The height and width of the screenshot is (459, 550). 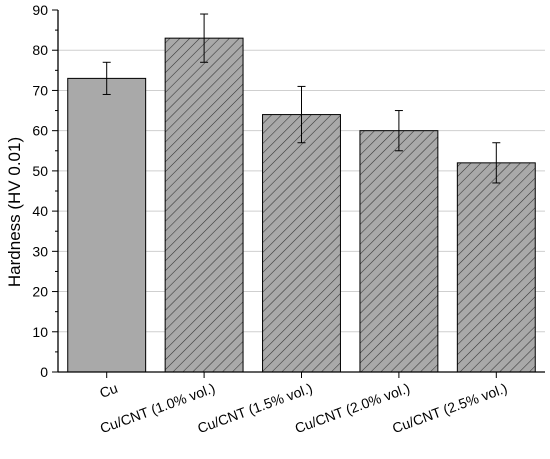 I want to click on y-axis-title: Hardness (HV 0.01), so click(x=14, y=212).